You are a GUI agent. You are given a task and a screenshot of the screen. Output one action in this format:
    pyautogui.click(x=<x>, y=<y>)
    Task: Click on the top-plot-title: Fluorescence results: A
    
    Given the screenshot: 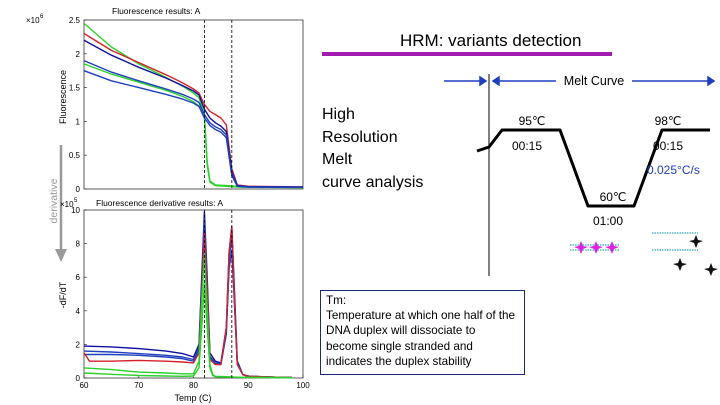 What is the action you would take?
    pyautogui.click(x=156, y=11)
    